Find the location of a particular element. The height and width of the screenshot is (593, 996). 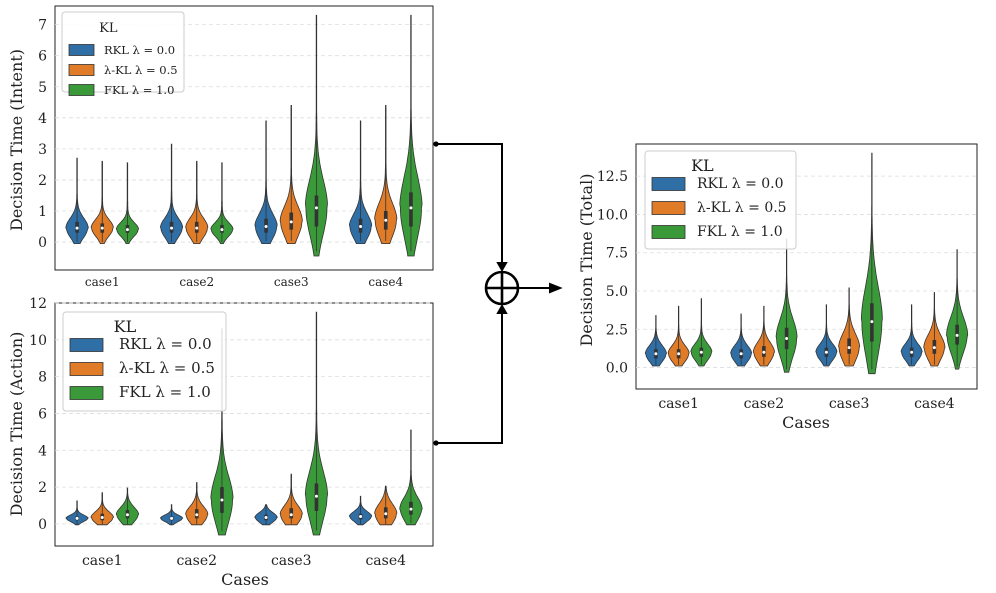

action-ytick-label: 2 is located at coordinates (42, 488).